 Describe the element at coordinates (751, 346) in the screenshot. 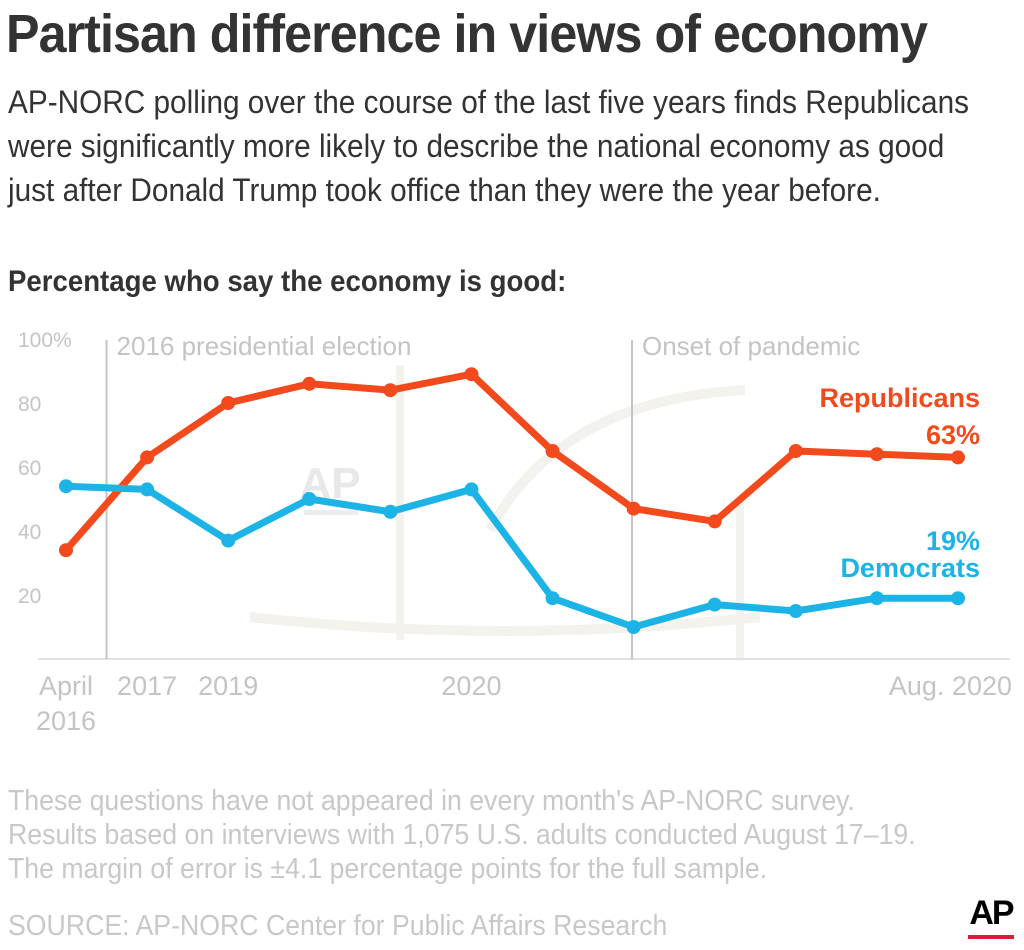

I see `event-label: Onset of pandemic` at that location.